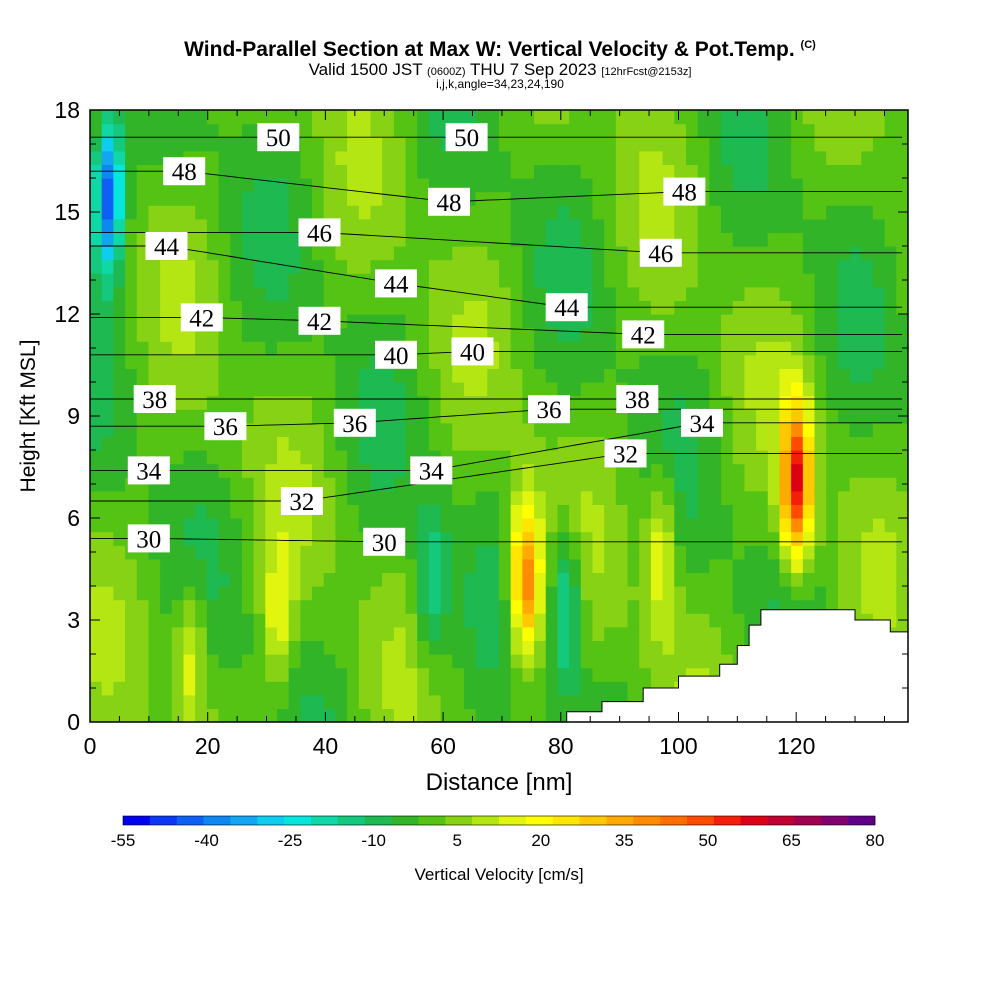 This screenshot has width=1000, height=1000. I want to click on theta-label: 46, so click(319, 232).